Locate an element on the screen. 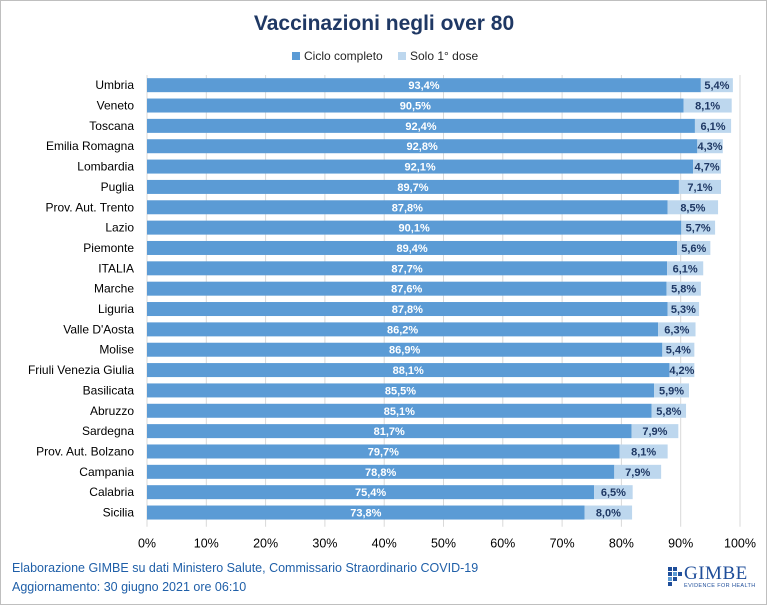 The width and height of the screenshot is (767, 605). data-label: 86,9% is located at coordinates (404, 351).